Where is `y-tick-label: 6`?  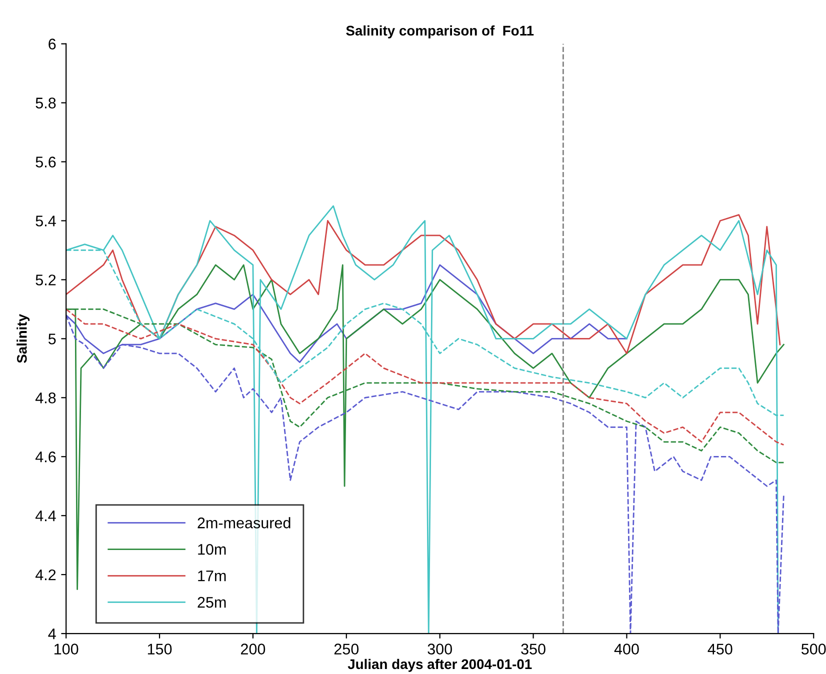 y-tick-label: 6 is located at coordinates (52, 44).